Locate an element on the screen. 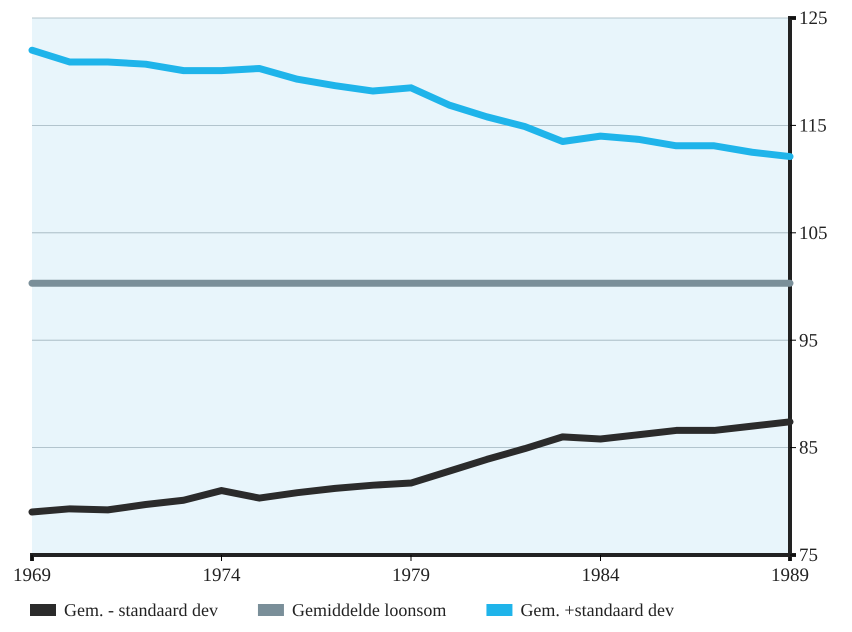 This screenshot has height=632, width=852. y-tick-label: 105 is located at coordinates (813, 233).